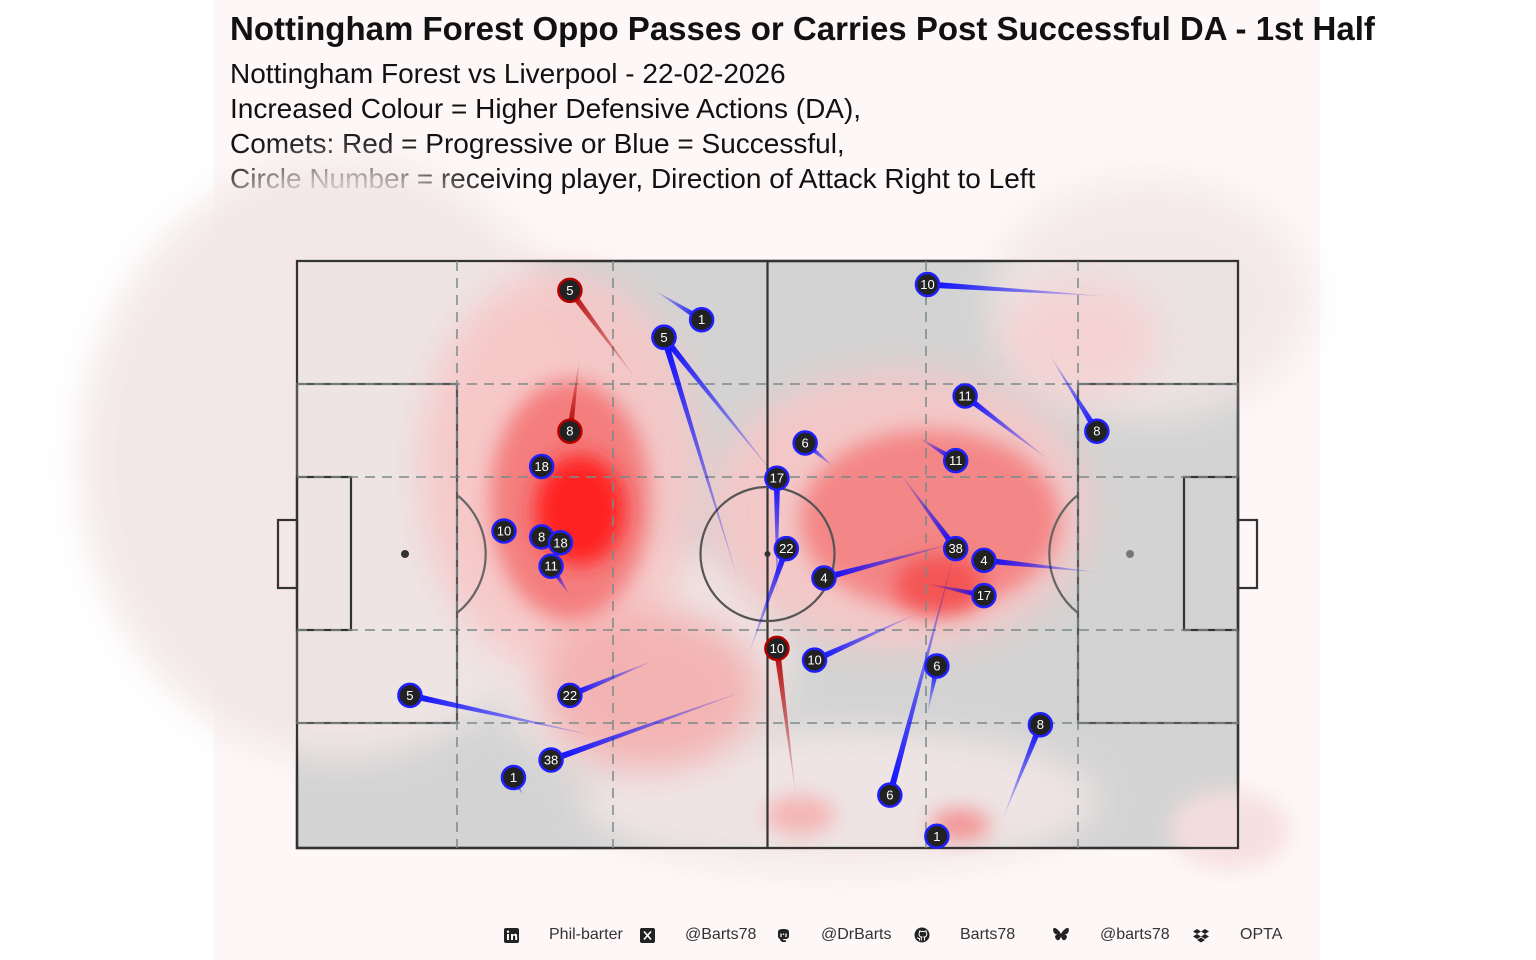  I want to click on x-icon, so click(647, 935).